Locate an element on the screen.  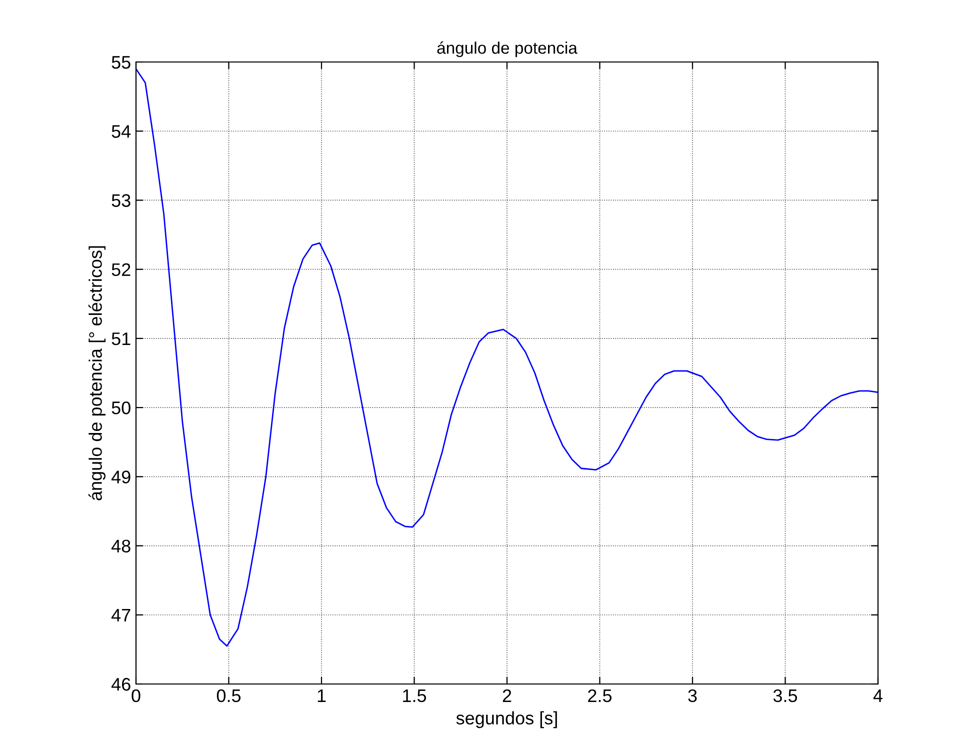
y-tick-label: 52 is located at coordinates (121, 269).